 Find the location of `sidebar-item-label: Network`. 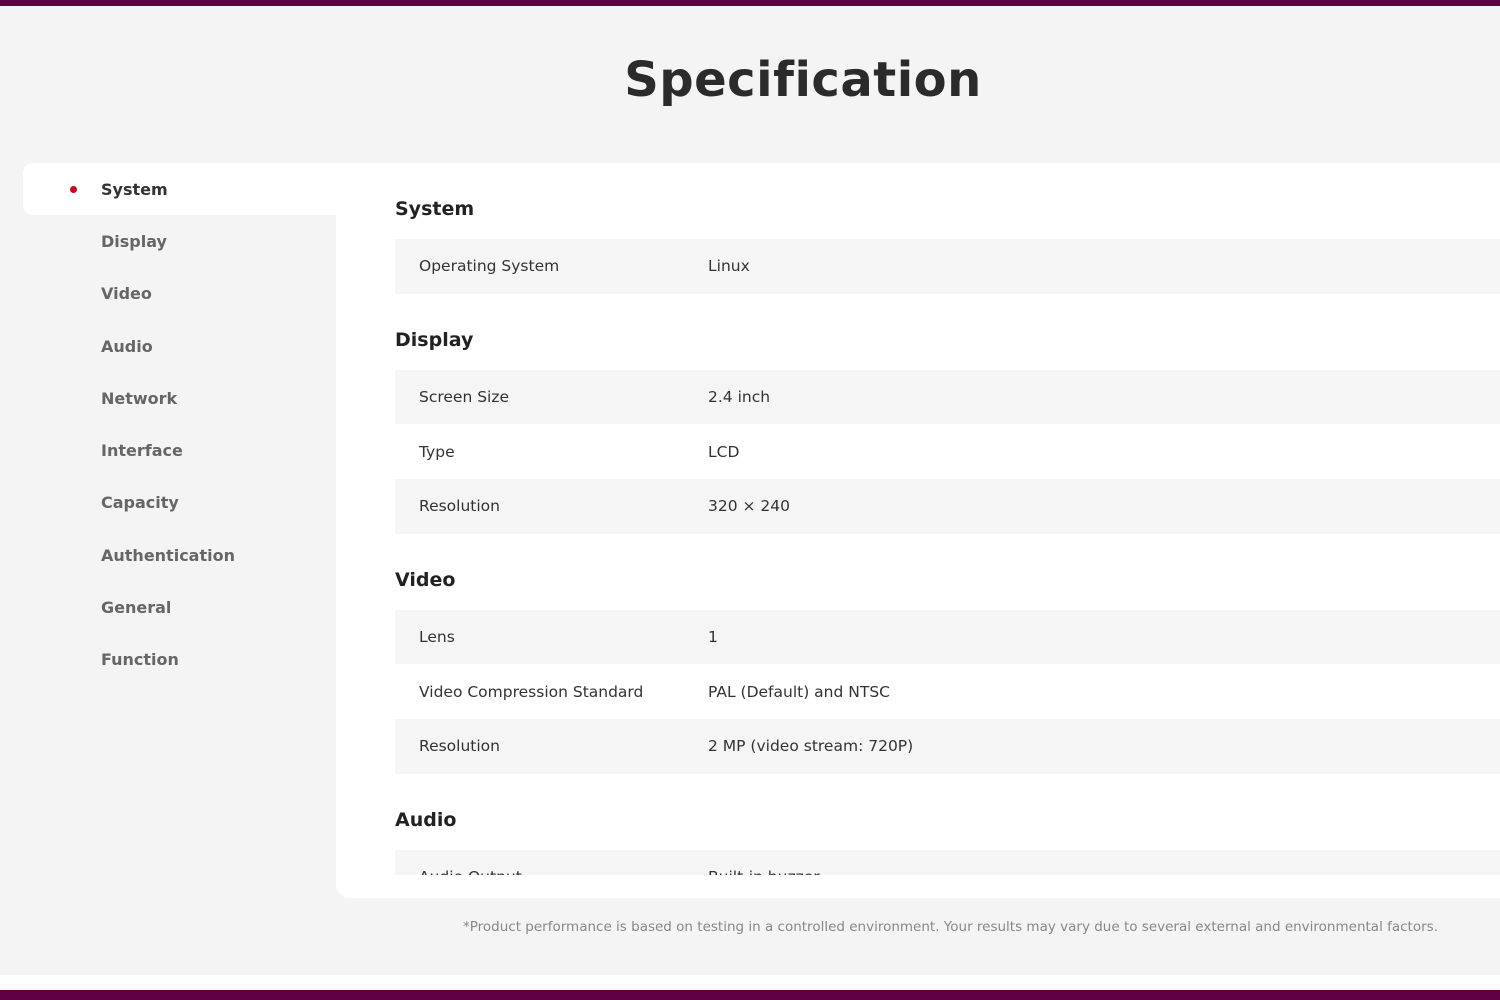

sidebar-item-label: Network is located at coordinates (139, 398).